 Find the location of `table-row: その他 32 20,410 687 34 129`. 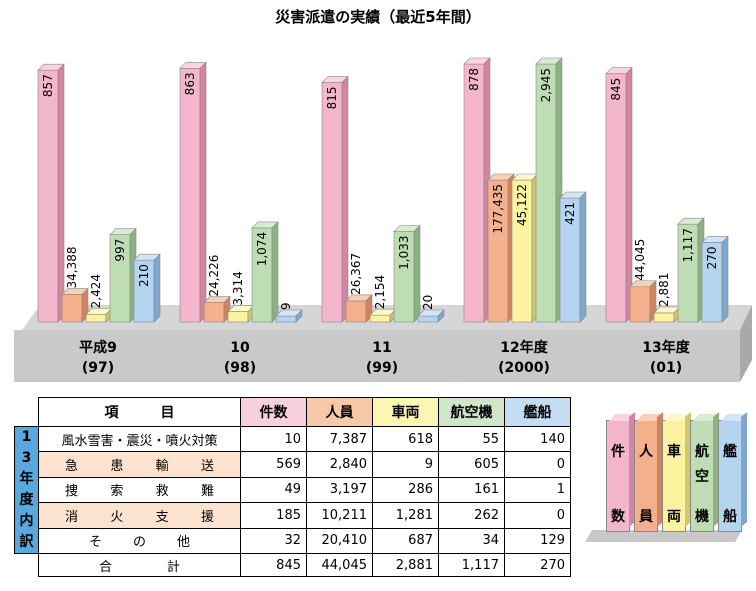

table-row: その他 32 20,410 687 34 129 is located at coordinates (293, 541).